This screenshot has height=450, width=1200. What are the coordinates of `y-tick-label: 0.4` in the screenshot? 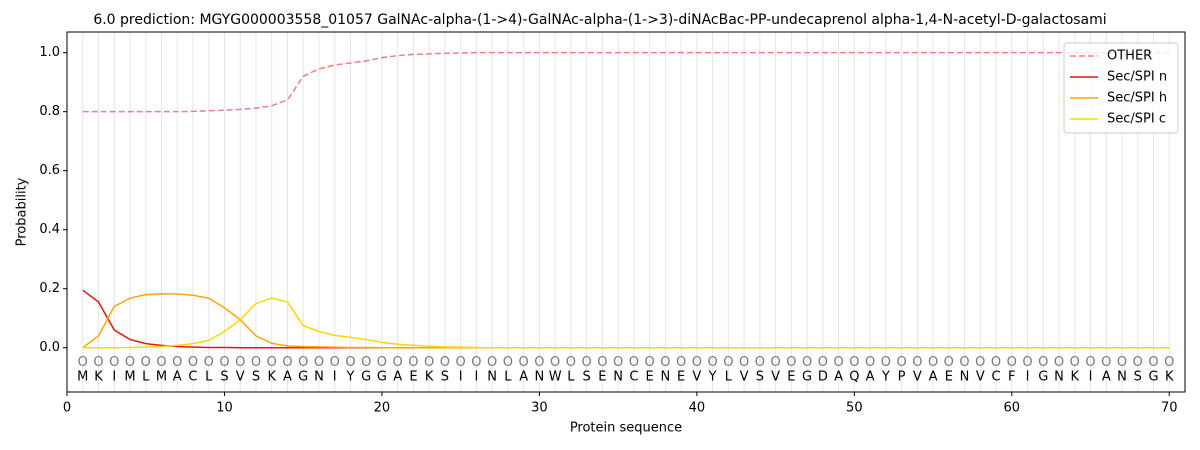 It's located at (49, 229).